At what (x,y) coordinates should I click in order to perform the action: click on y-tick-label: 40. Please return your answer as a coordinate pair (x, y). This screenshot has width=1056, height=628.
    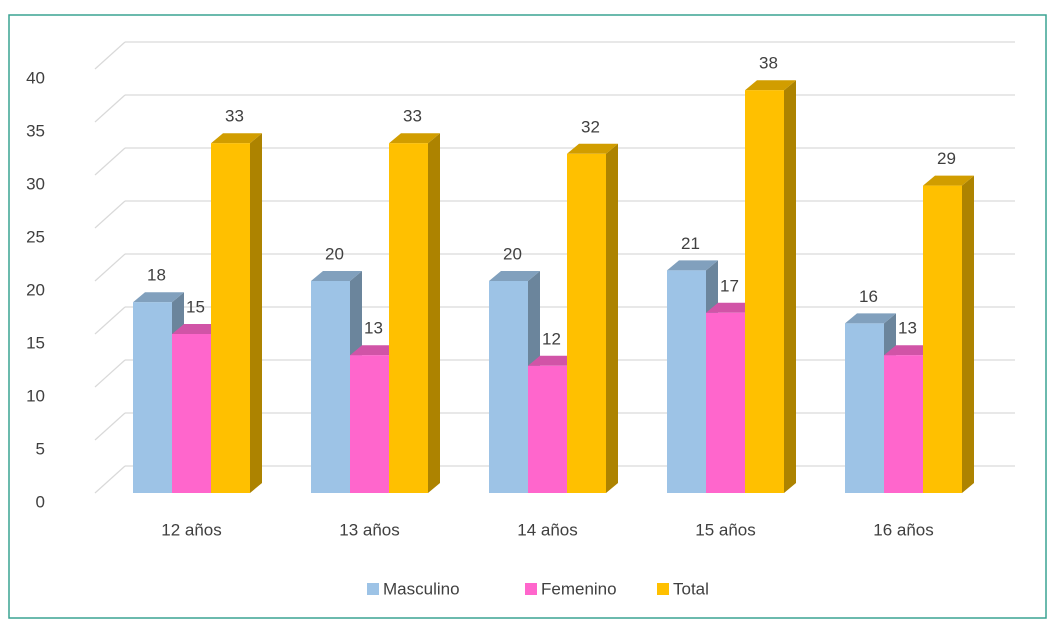
    Looking at the image, I should click on (35, 77).